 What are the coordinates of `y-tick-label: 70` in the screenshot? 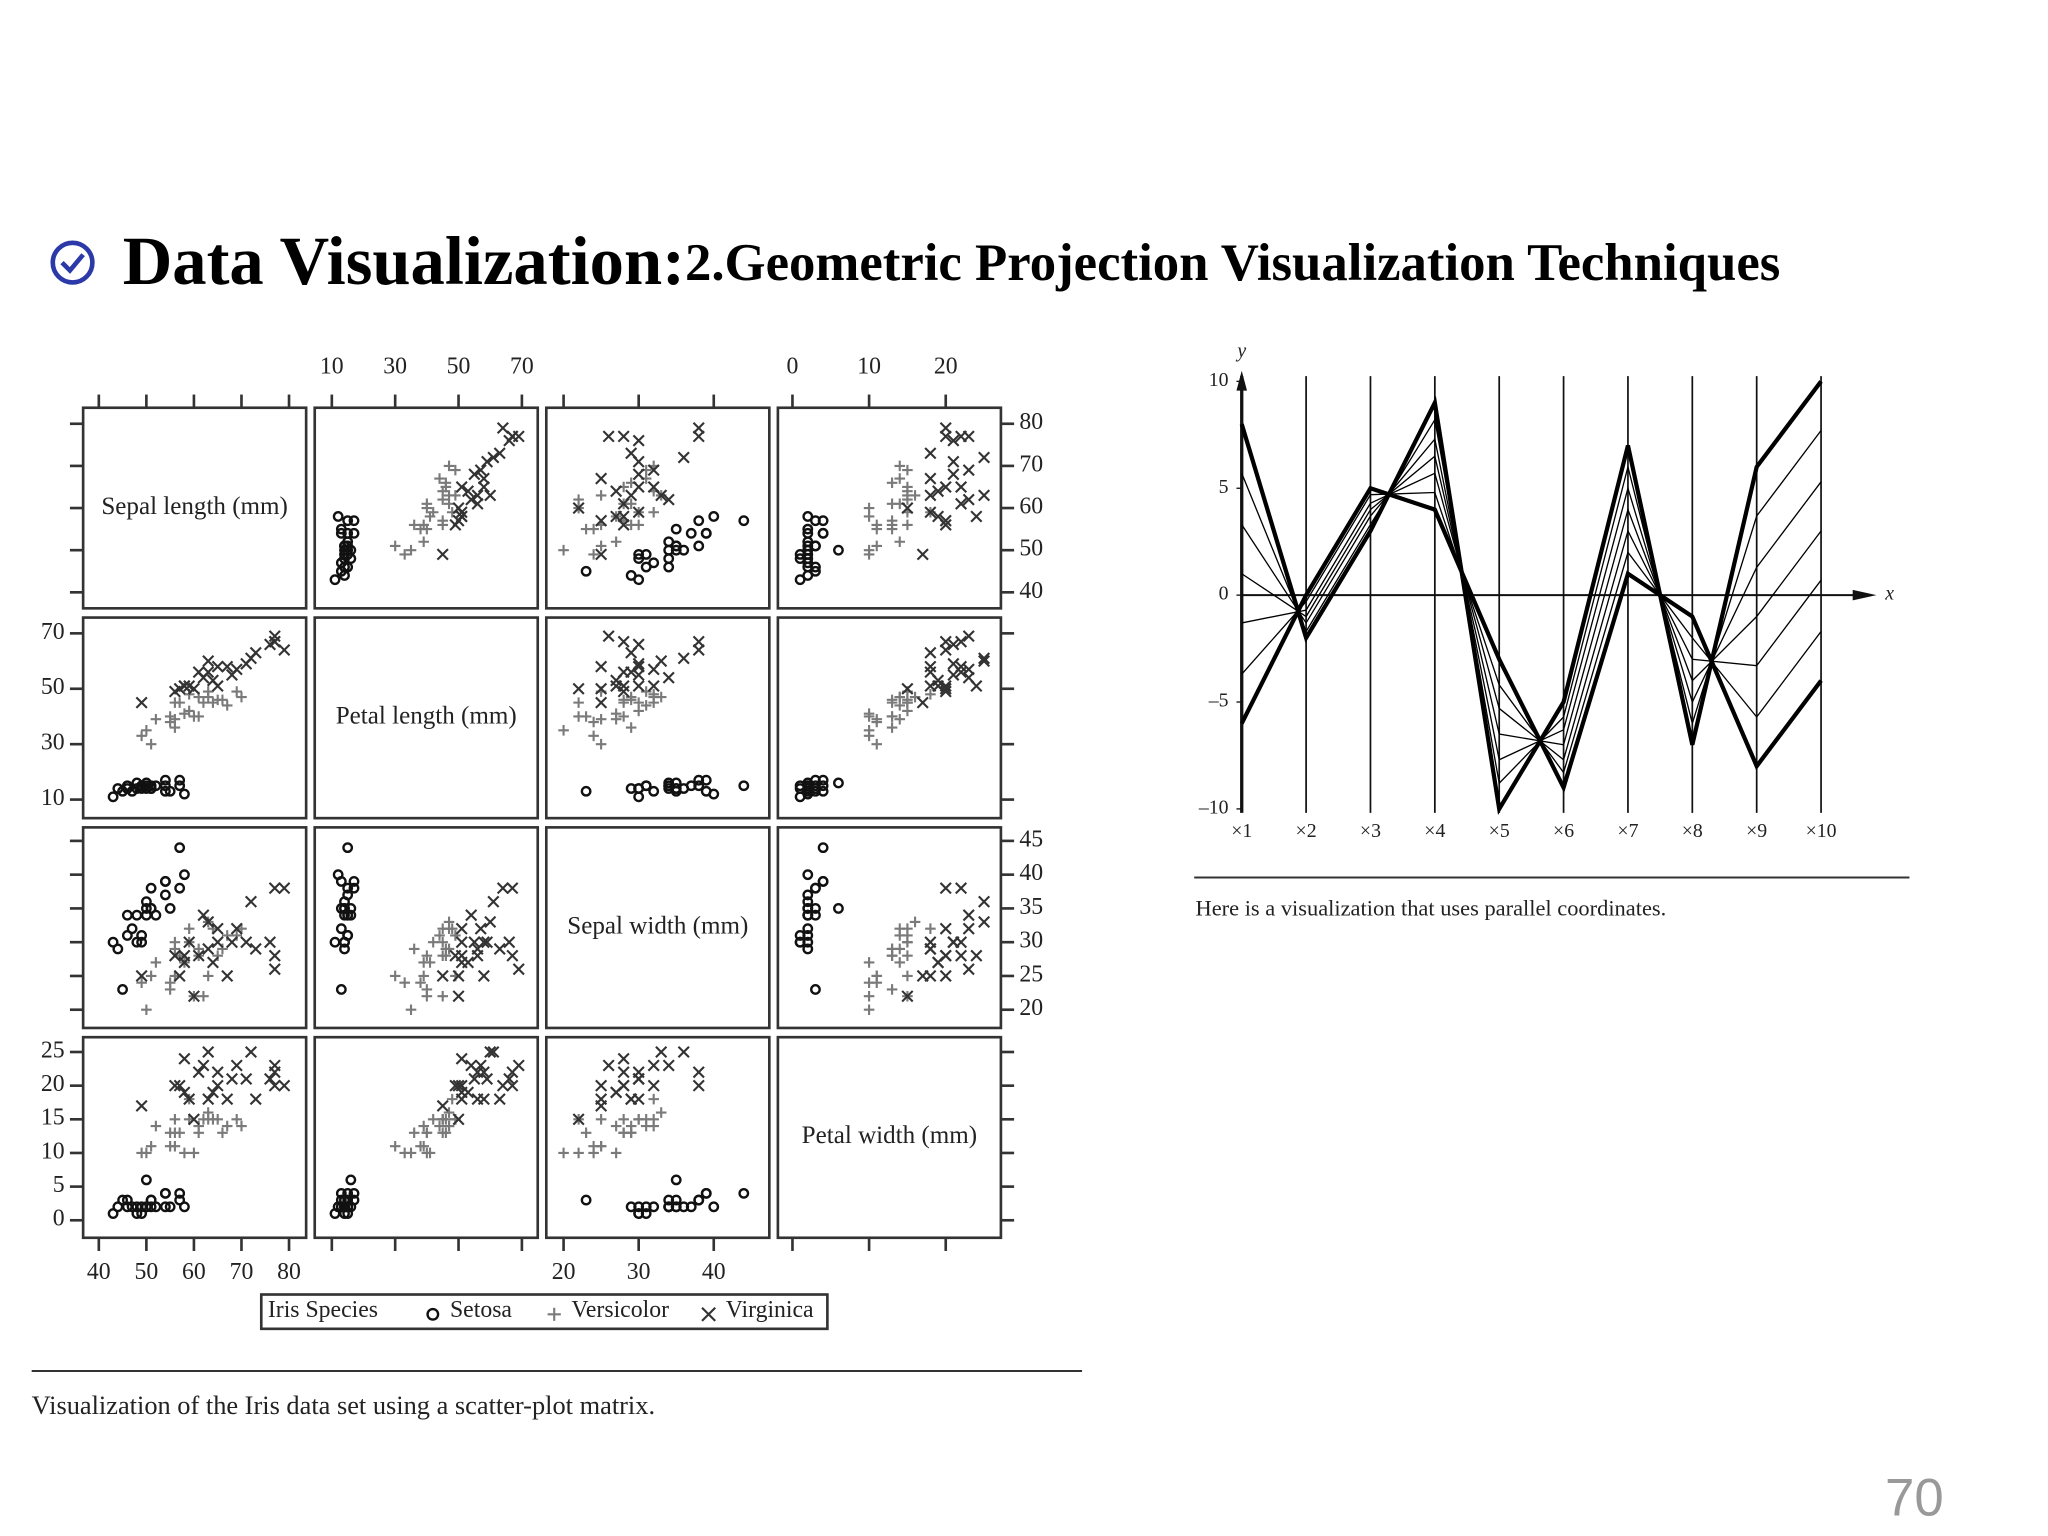 It's located at (53, 632).